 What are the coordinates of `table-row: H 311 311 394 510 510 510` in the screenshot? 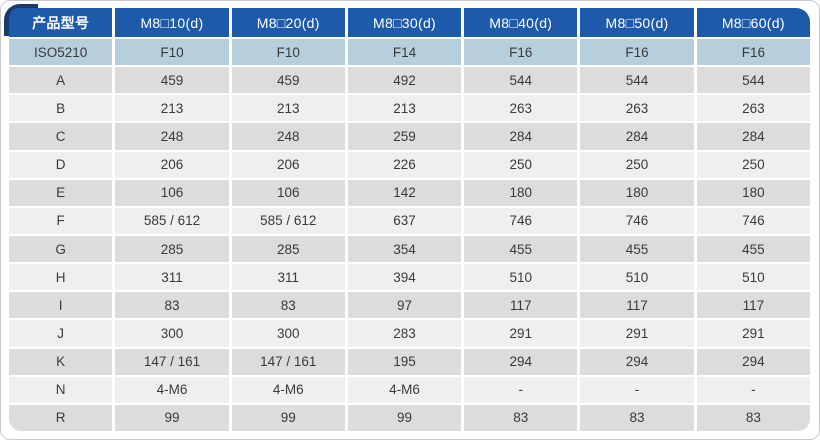 It's located at (409, 277).